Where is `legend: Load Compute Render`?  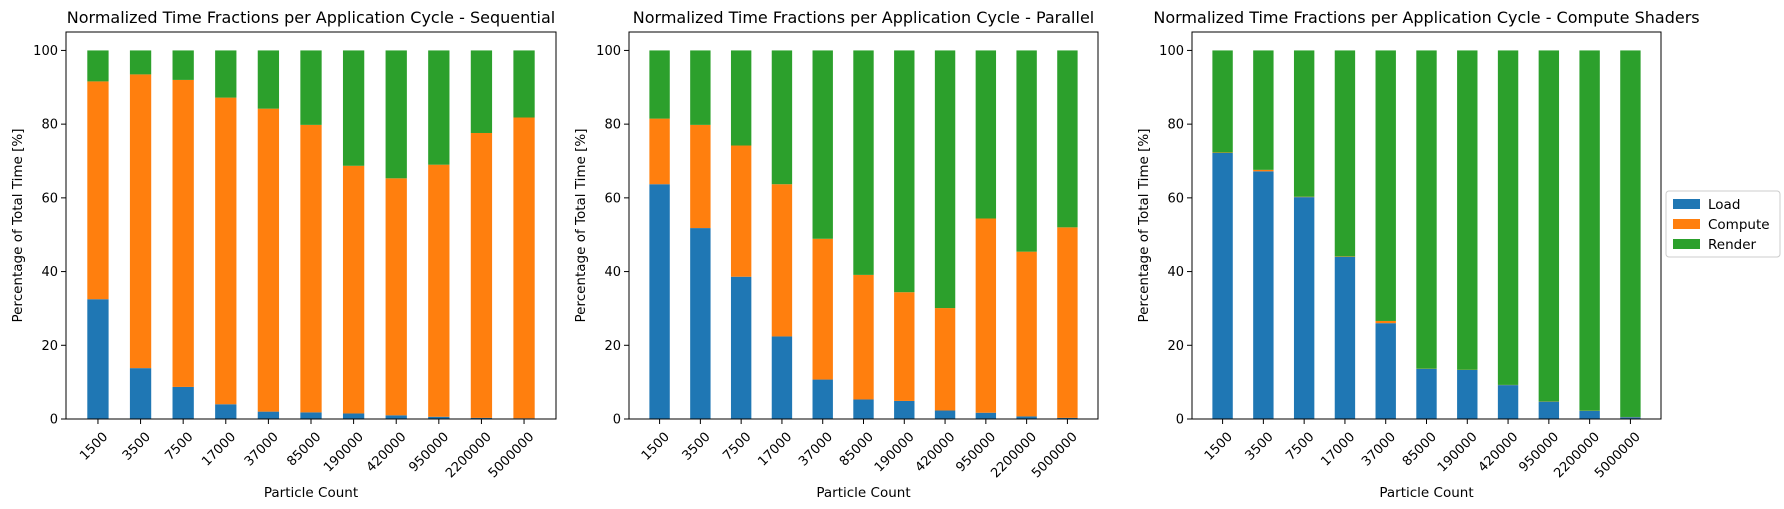 legend: Load Compute Render is located at coordinates (1723, 224).